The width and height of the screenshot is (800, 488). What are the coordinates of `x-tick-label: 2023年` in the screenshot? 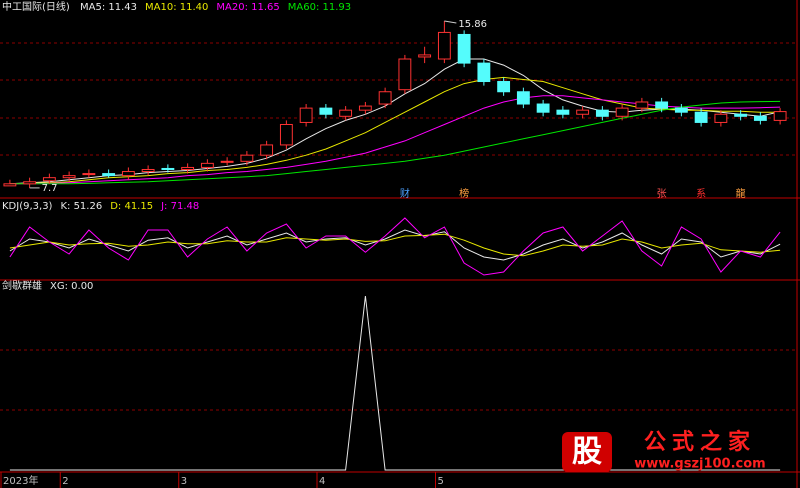 It's located at (20, 480).